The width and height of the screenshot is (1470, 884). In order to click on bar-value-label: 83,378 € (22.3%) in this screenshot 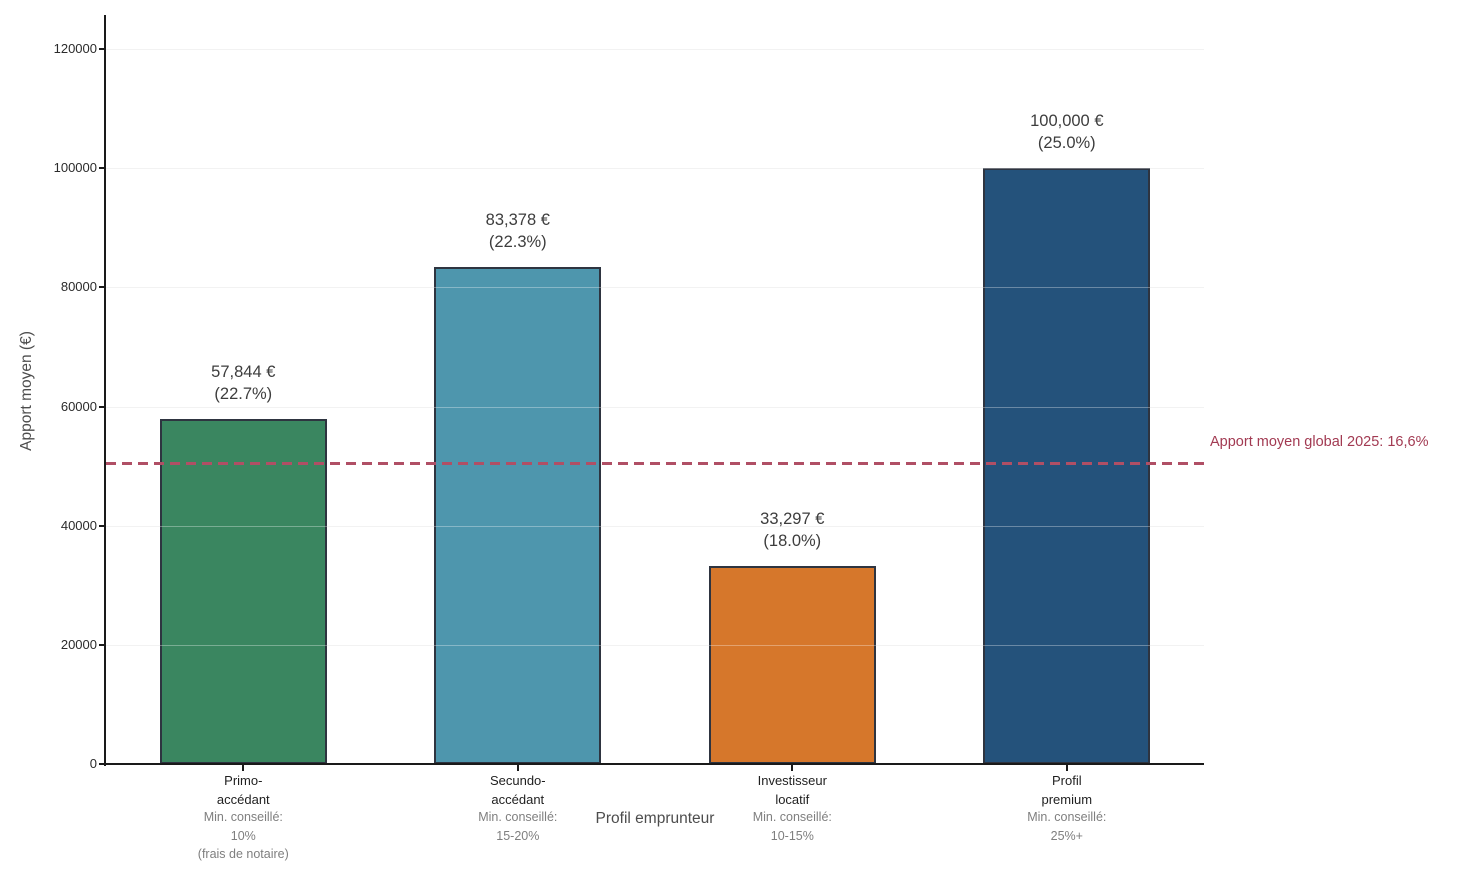, I will do `click(517, 231)`.